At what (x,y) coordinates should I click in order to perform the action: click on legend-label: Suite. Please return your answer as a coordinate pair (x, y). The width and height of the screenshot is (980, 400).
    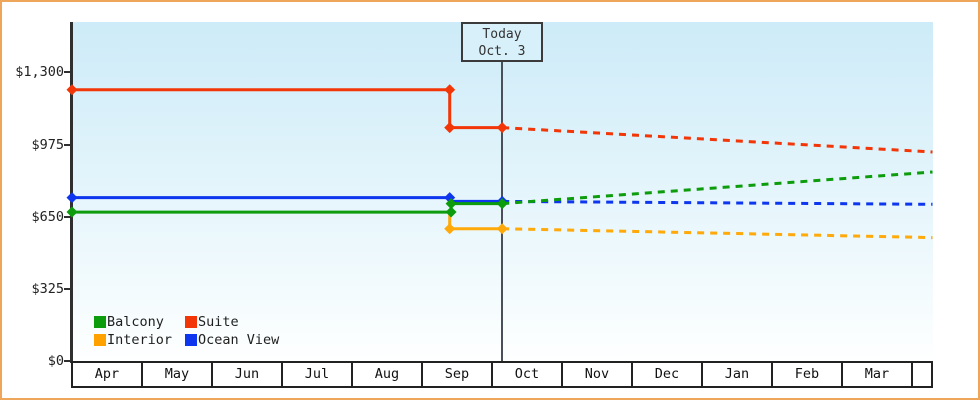
    Looking at the image, I should click on (218, 322).